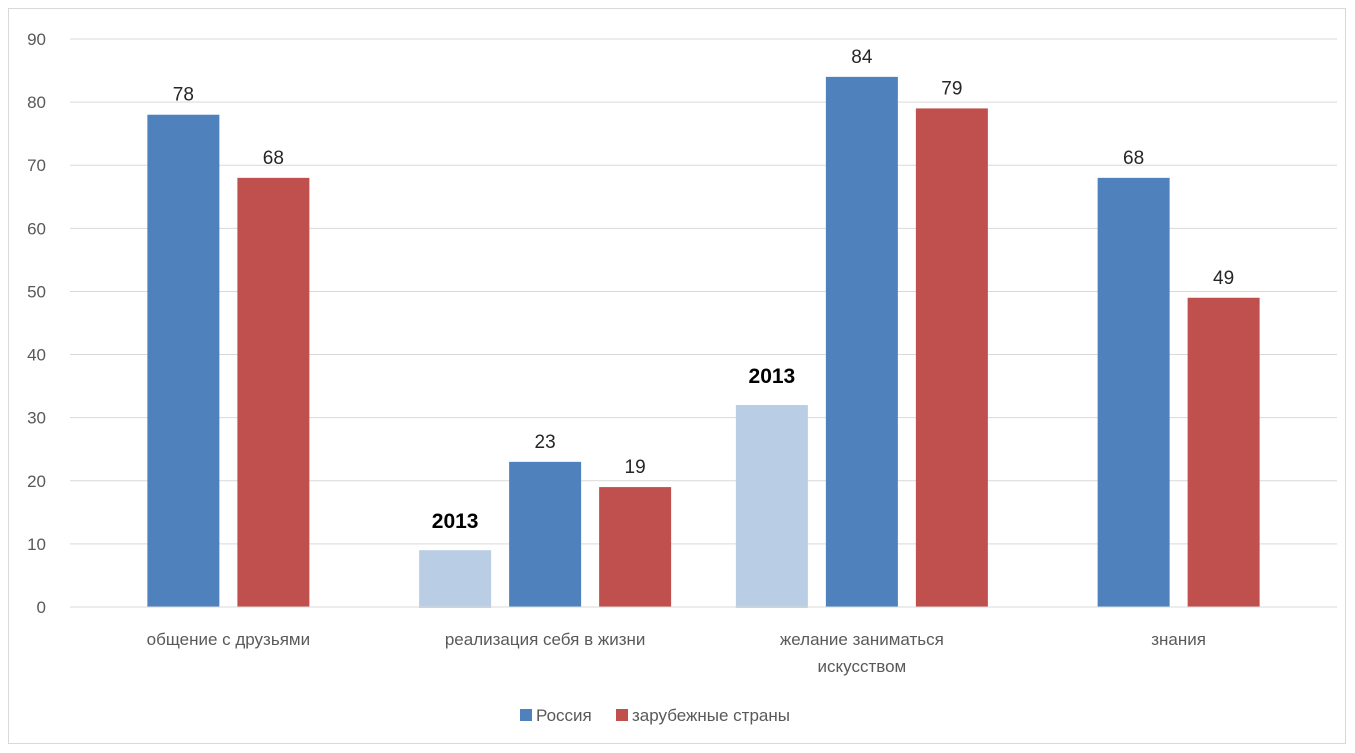 Image resolution: width=1355 pixels, height=753 pixels. What do you see at coordinates (526, 715) in the screenshot?
I see `legend-swatch-russia` at bounding box center [526, 715].